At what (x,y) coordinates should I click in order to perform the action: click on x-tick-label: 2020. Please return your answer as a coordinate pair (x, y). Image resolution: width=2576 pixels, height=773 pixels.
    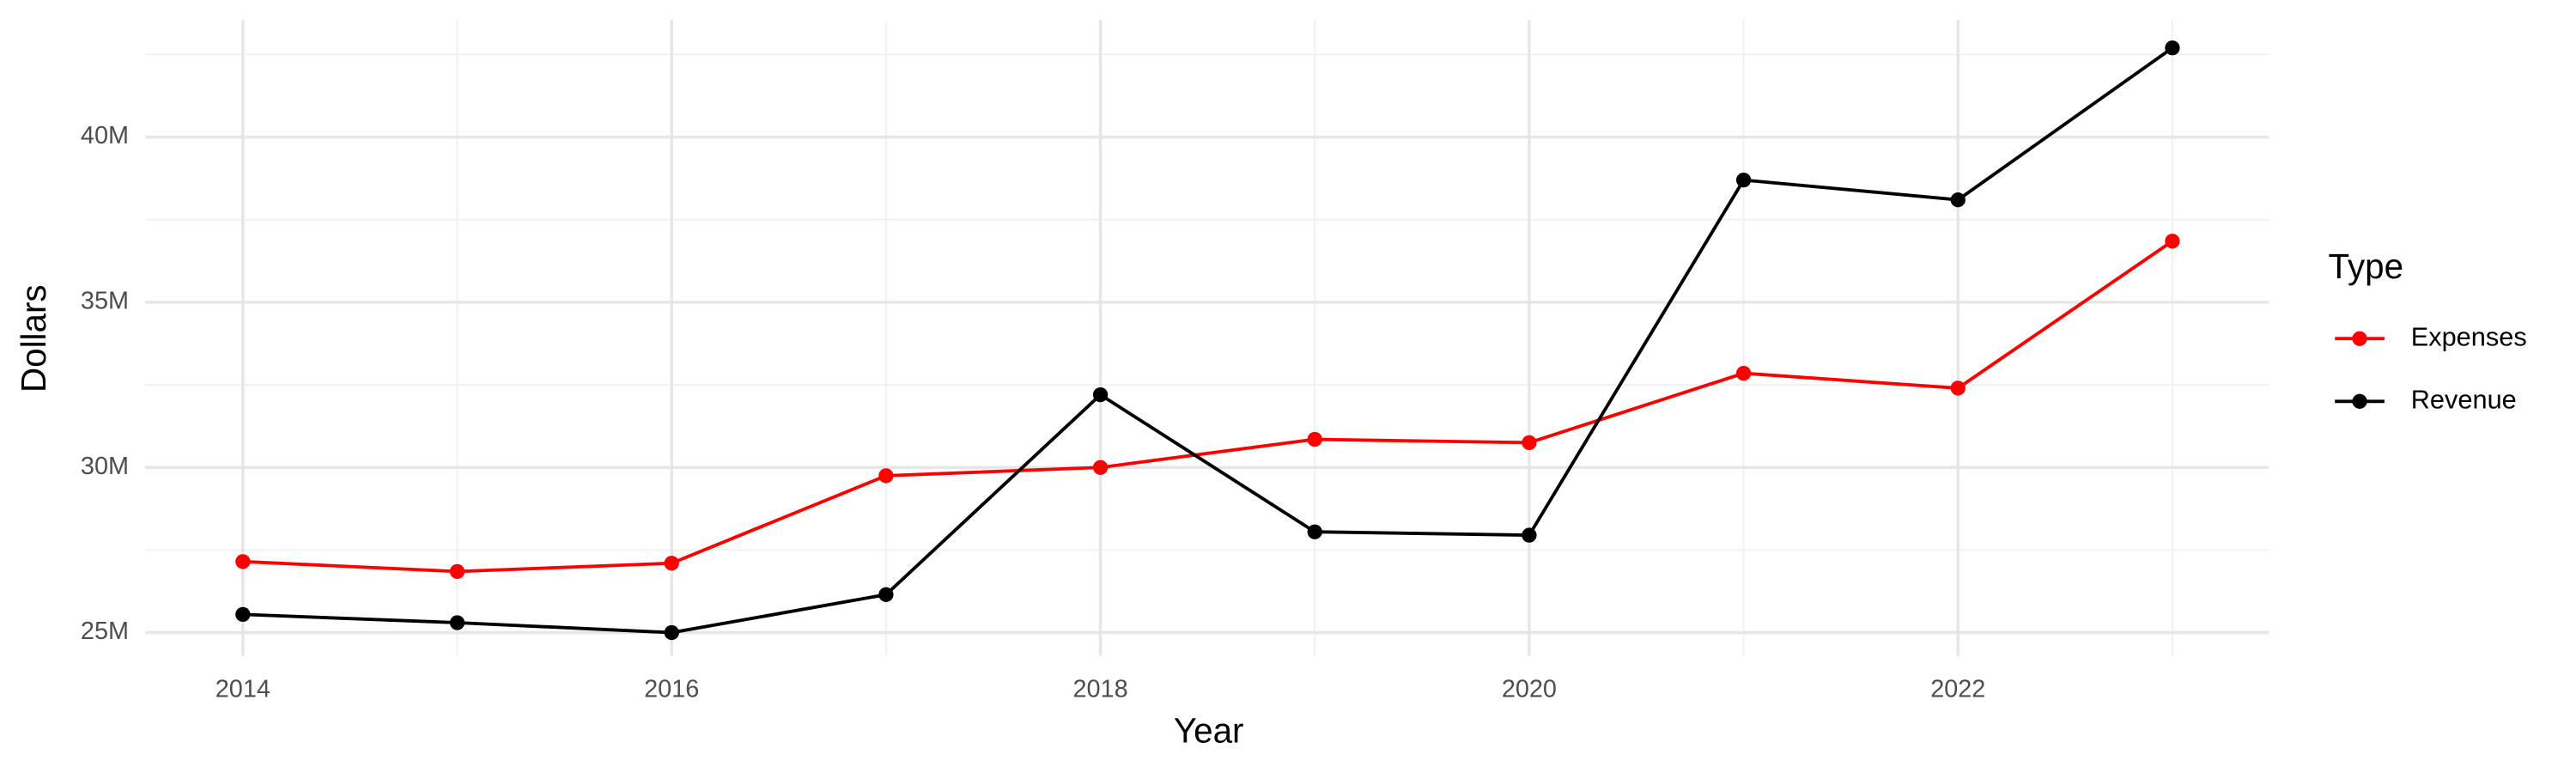
    Looking at the image, I should click on (1529, 689).